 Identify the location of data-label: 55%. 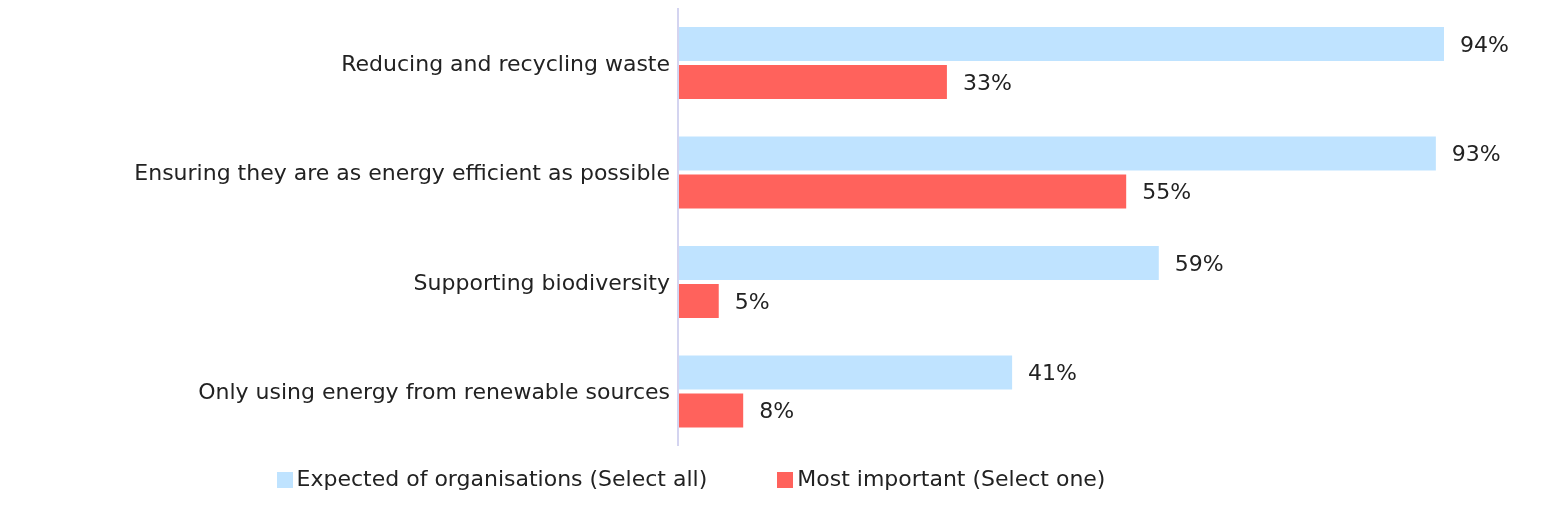
(1167, 192).